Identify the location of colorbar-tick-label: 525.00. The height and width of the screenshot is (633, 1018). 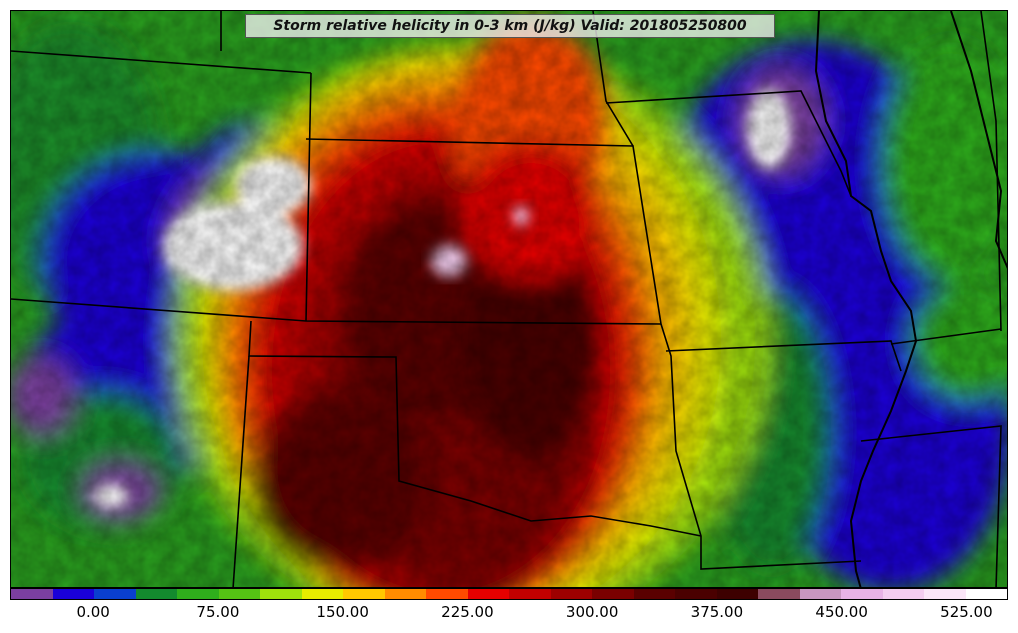
(966, 612).